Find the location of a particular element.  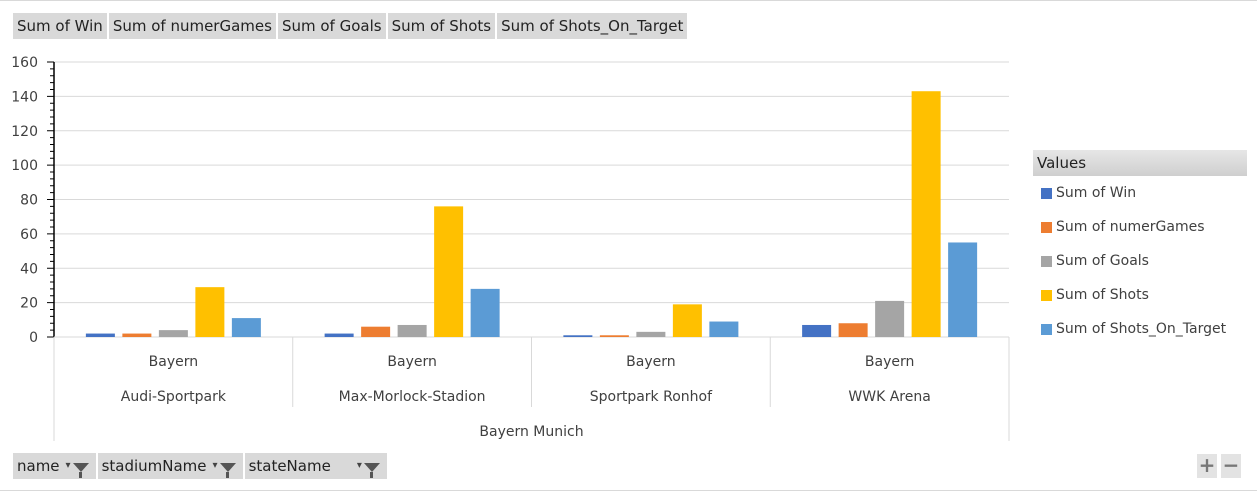

value-field-button-shots-on-target: Sum of Shots_On_Target is located at coordinates (592, 26).